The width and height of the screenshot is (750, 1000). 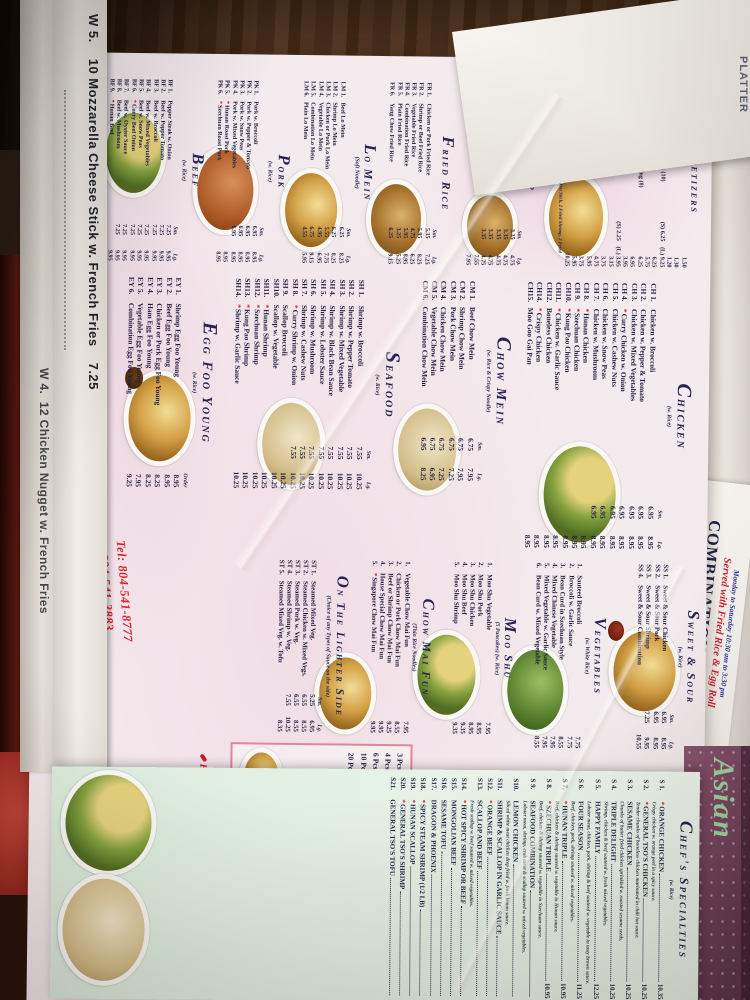 What do you see at coordinates (480, 784) in the screenshot?
I see `item-number: S13.` at bounding box center [480, 784].